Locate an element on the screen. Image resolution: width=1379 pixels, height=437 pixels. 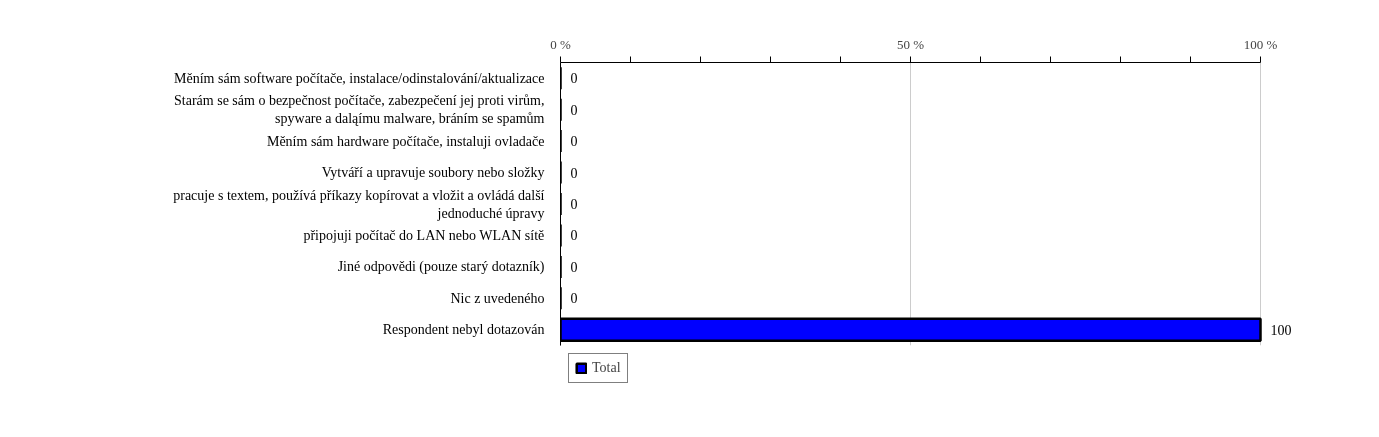
legend-label: Total is located at coordinates (606, 368).